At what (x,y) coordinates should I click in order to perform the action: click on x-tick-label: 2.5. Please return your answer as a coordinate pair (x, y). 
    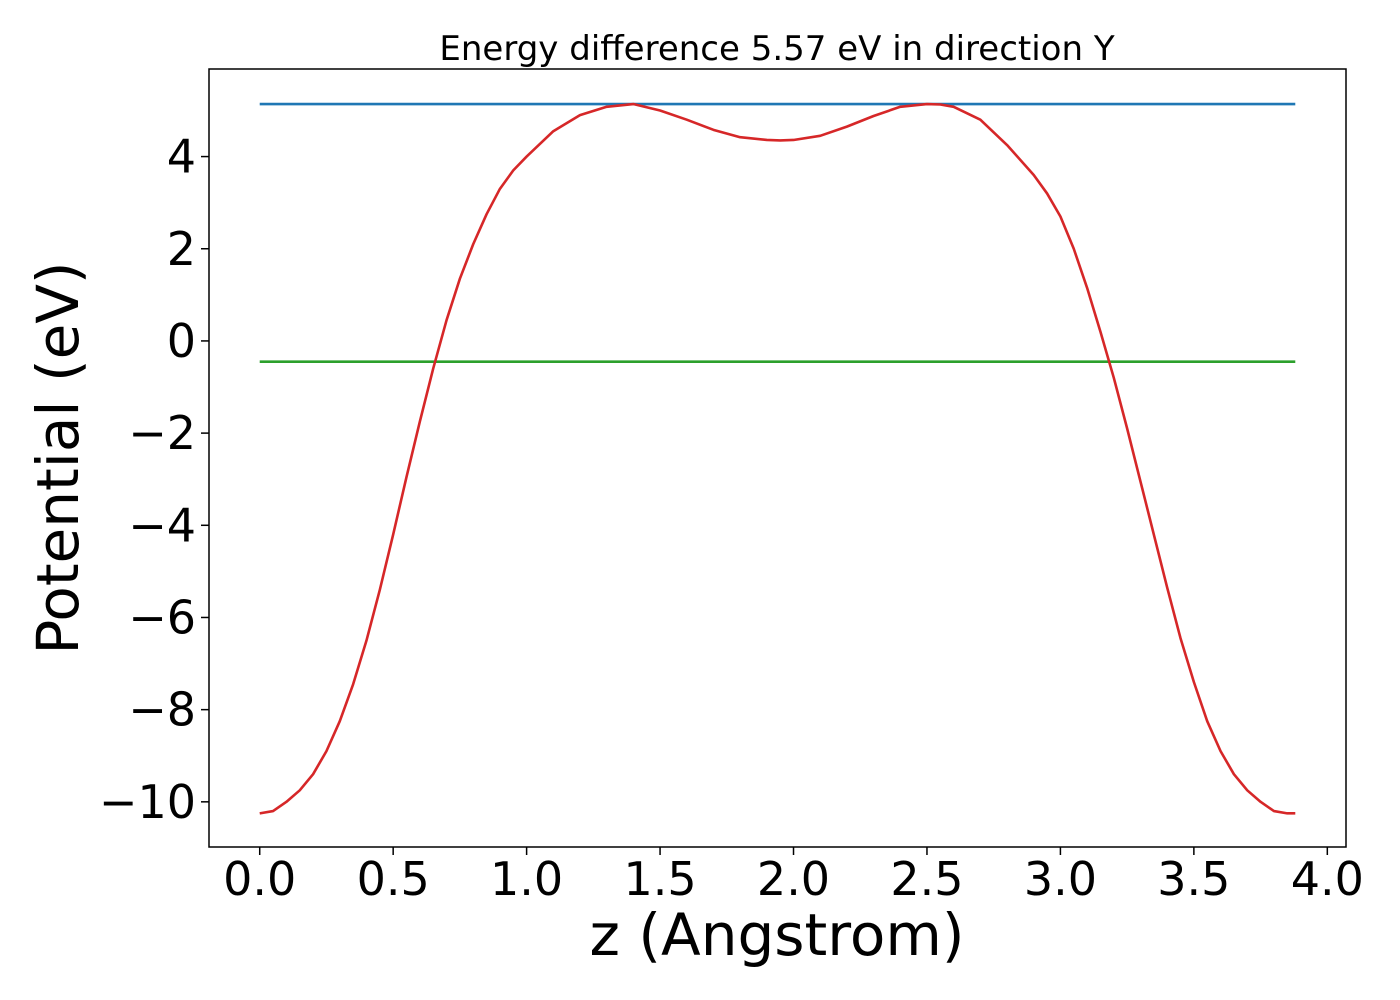
    Looking at the image, I should click on (926, 879).